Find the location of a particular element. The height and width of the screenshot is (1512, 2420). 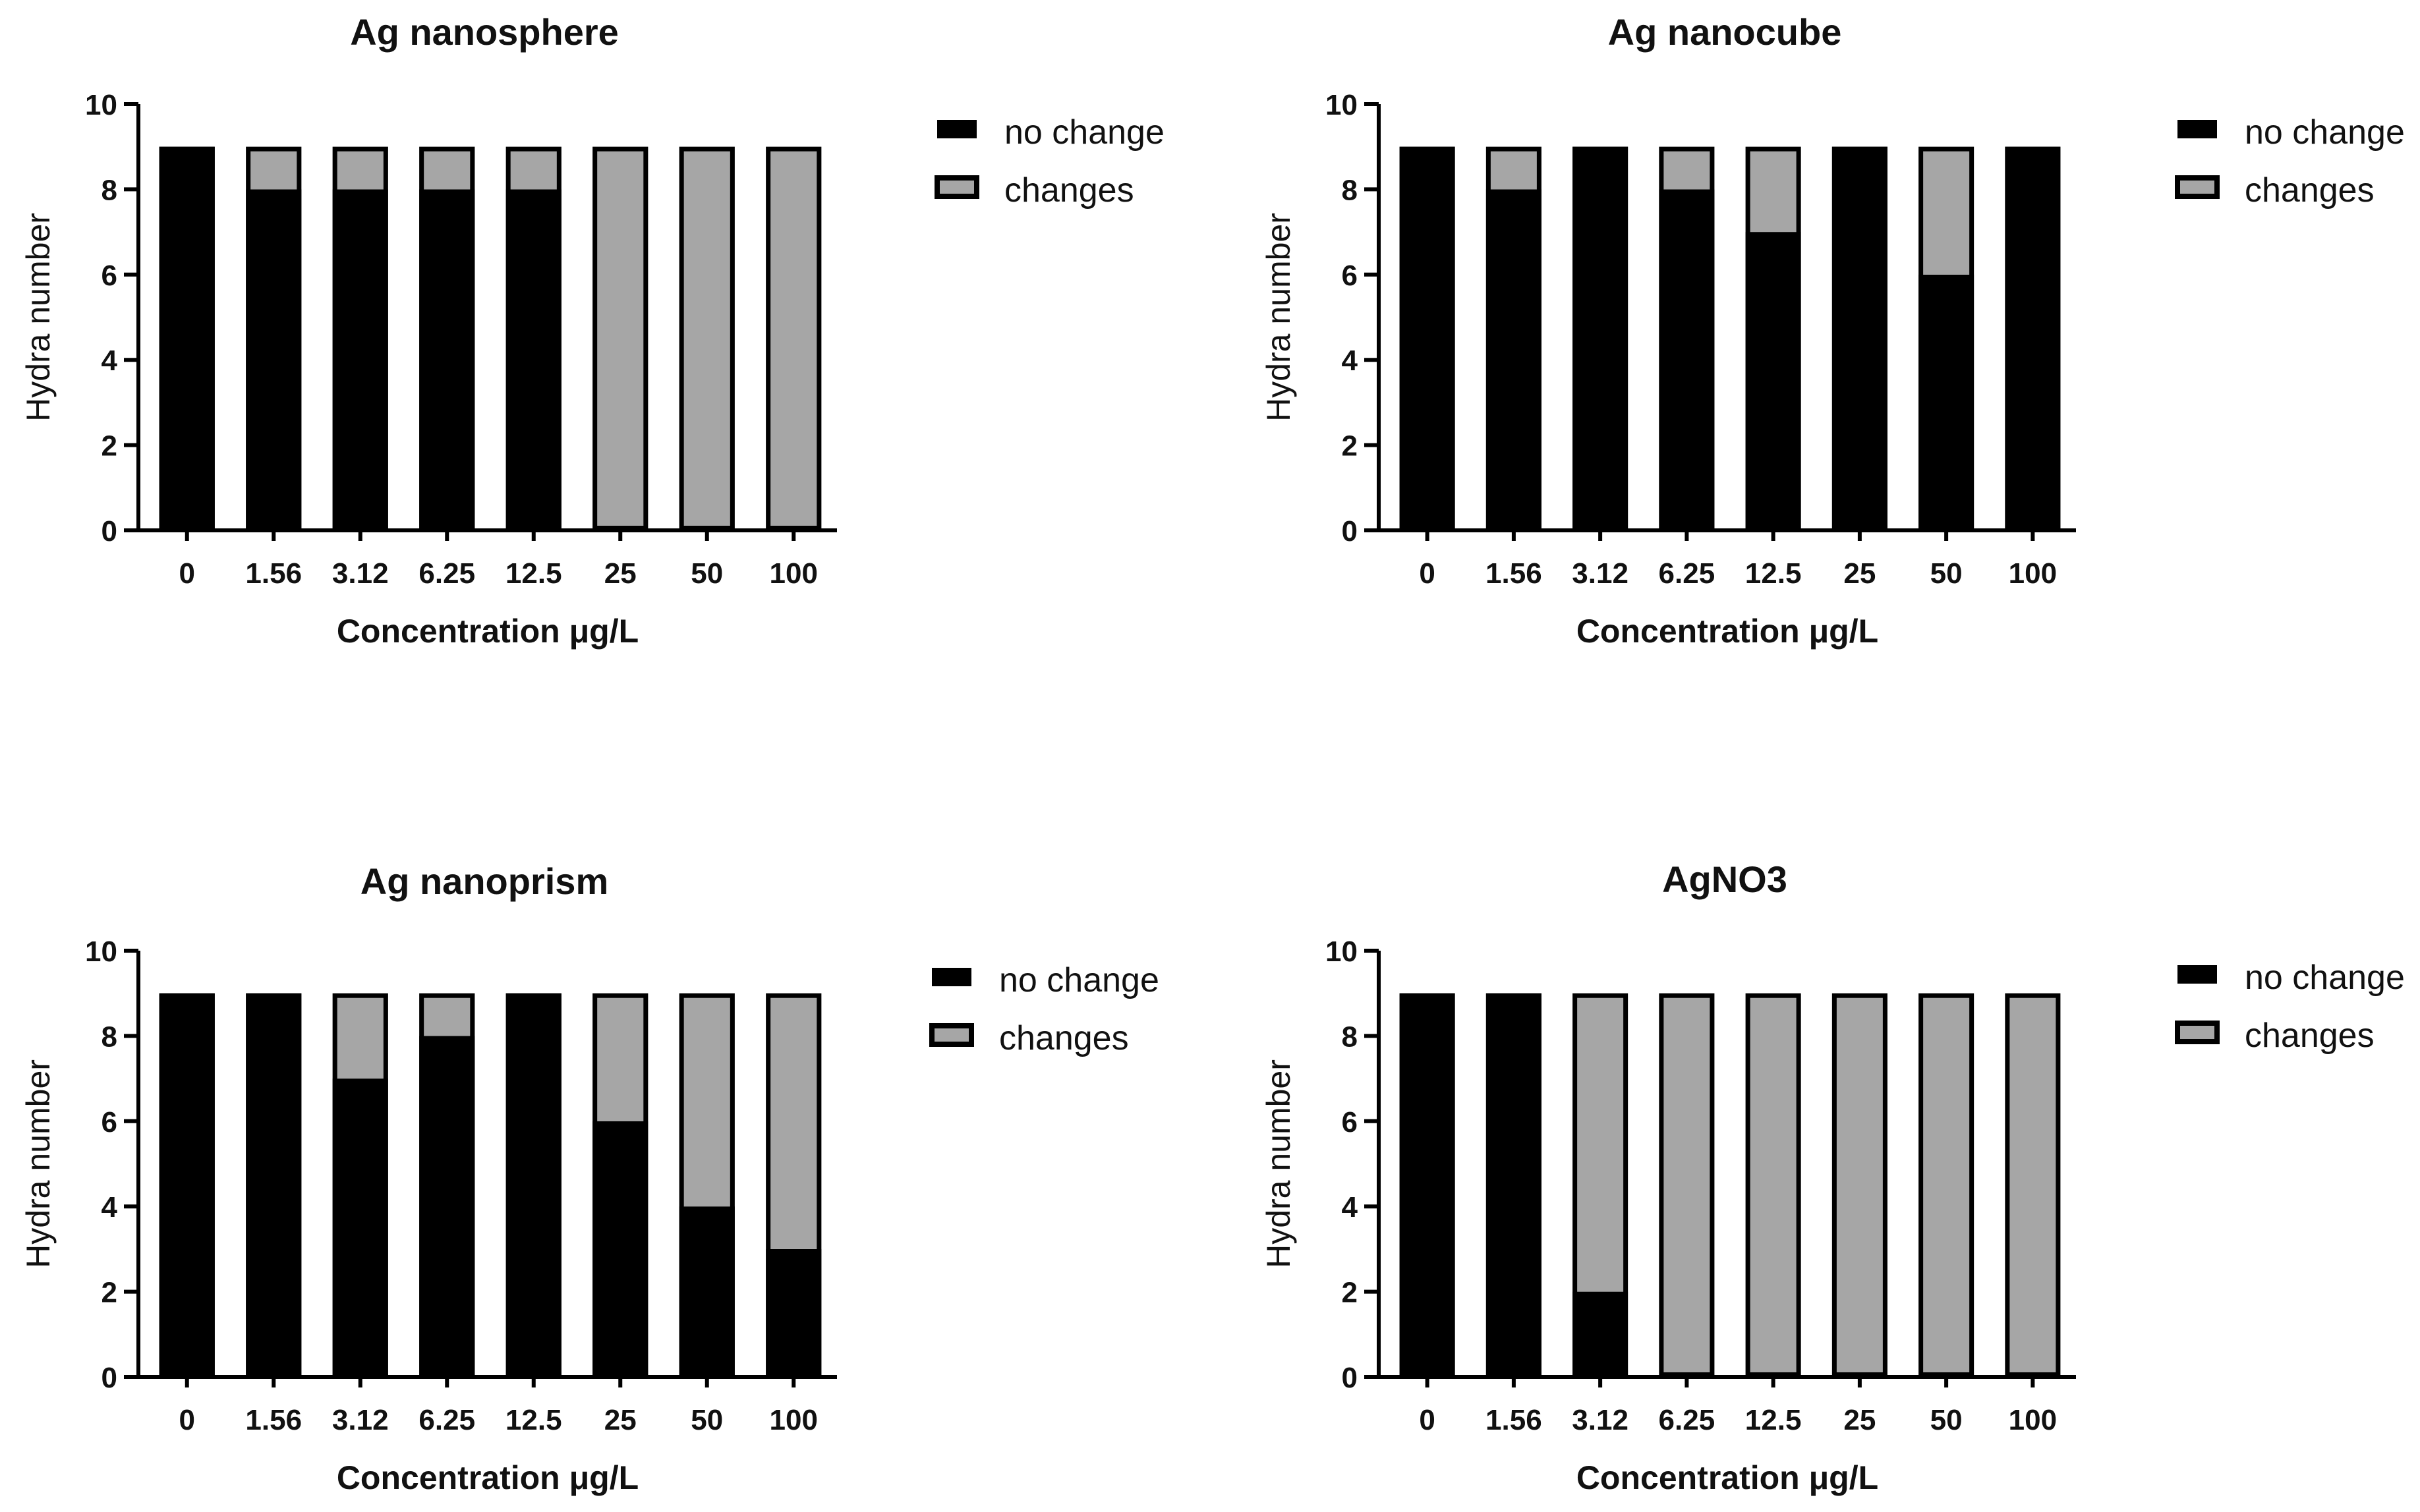

x-tick-label: 100 is located at coordinates (794, 573).